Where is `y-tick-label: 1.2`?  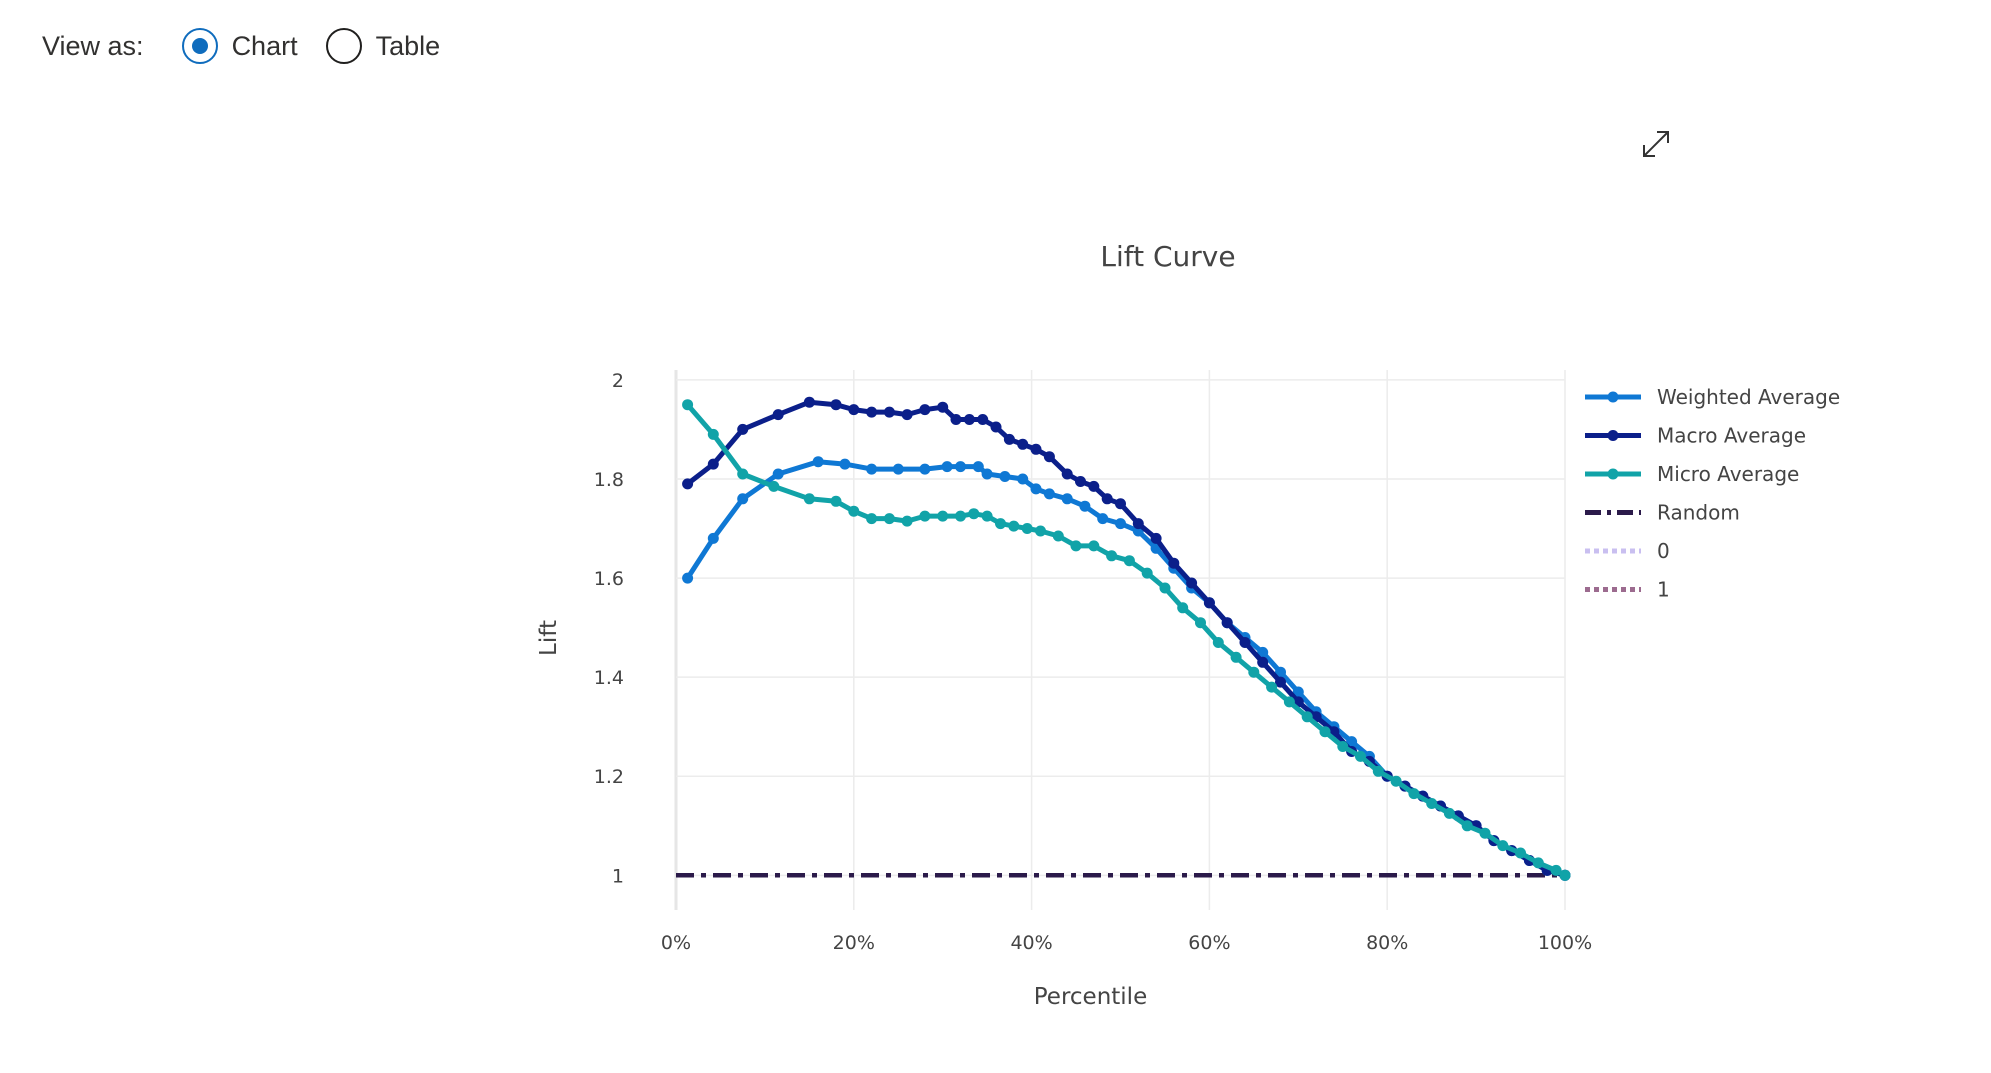
y-tick-label: 1.2 is located at coordinates (609, 777).